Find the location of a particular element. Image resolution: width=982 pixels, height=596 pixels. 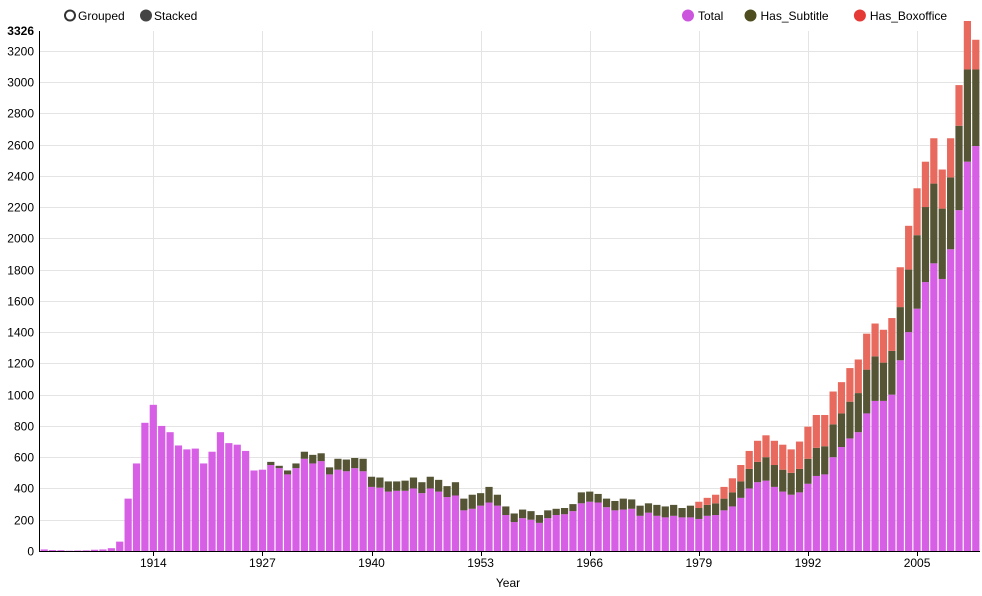

grouped-radio is located at coordinates (70, 15).